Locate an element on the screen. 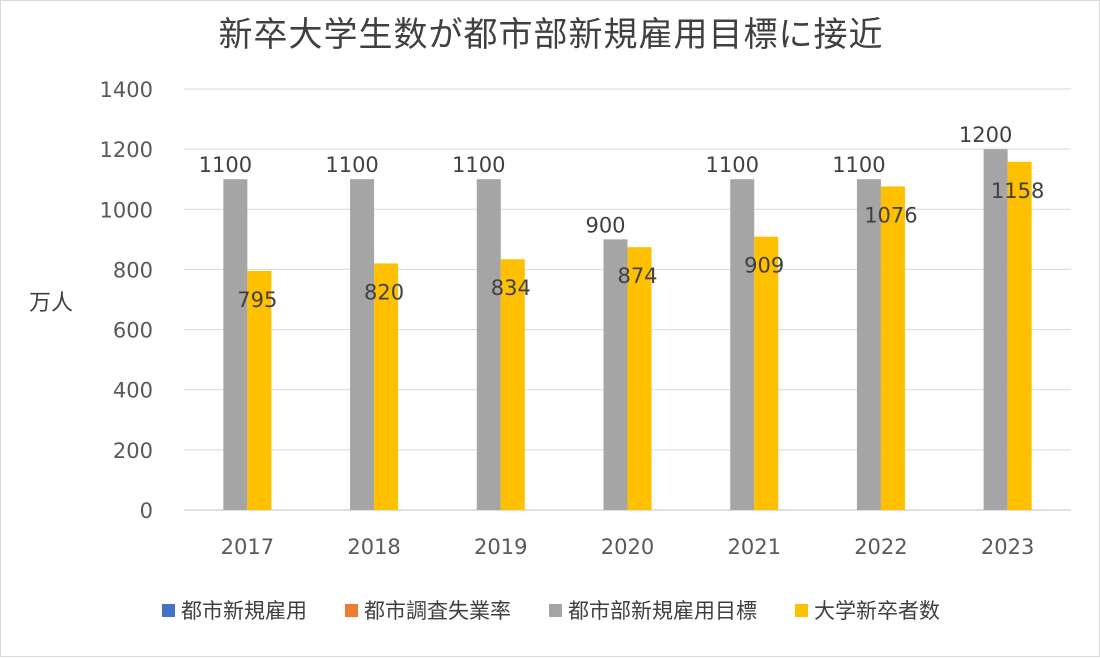 The image size is (1100, 658). y-tick-label: 800 is located at coordinates (133, 270).